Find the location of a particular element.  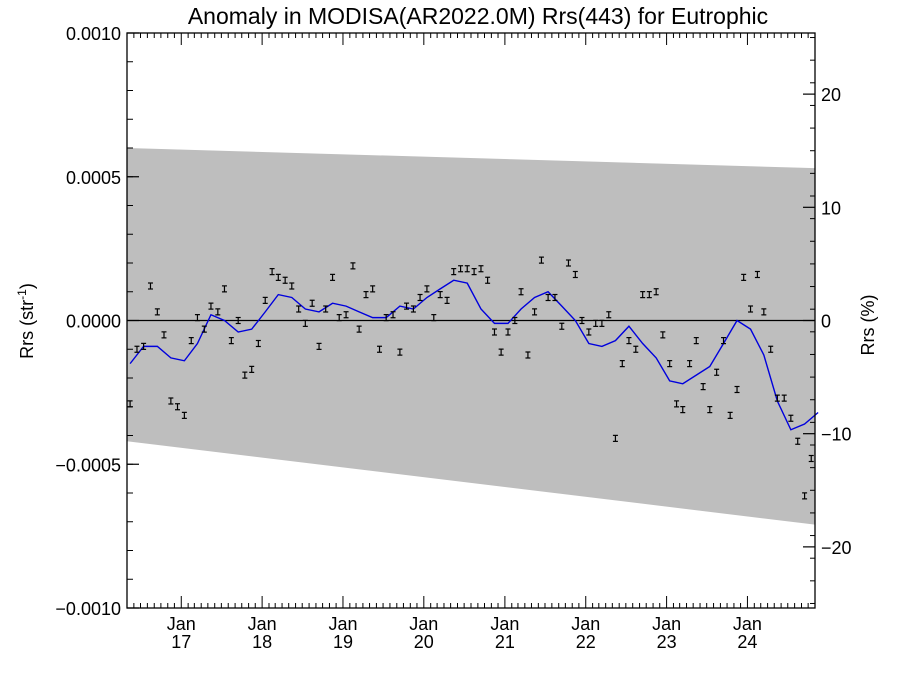

left-tick-label: −0.0005 is located at coordinates (88, 465).